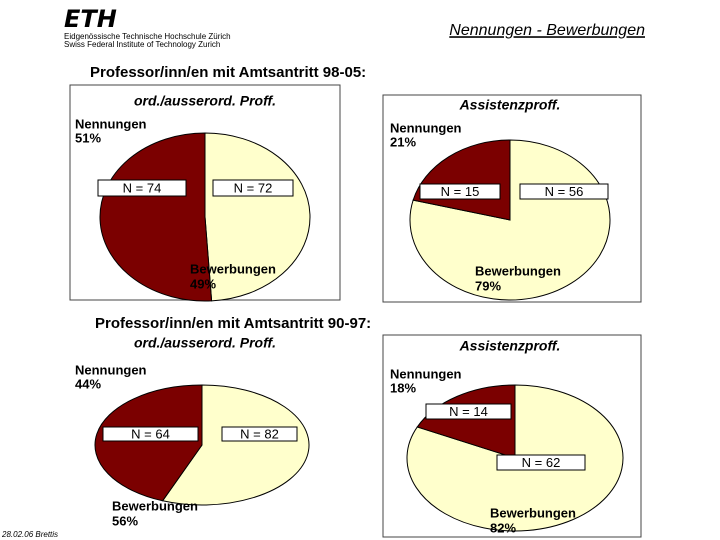 The width and height of the screenshot is (720, 540). I want to click on slice-value-label: 79%, so click(488, 285).